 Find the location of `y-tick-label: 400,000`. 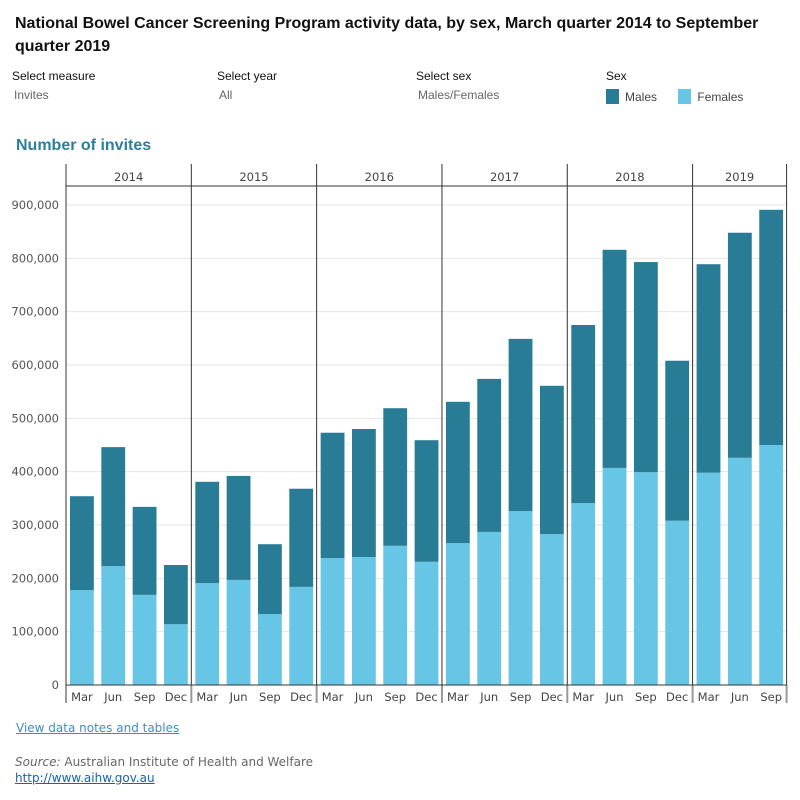

y-tick-label: 400,000 is located at coordinates (35, 472).